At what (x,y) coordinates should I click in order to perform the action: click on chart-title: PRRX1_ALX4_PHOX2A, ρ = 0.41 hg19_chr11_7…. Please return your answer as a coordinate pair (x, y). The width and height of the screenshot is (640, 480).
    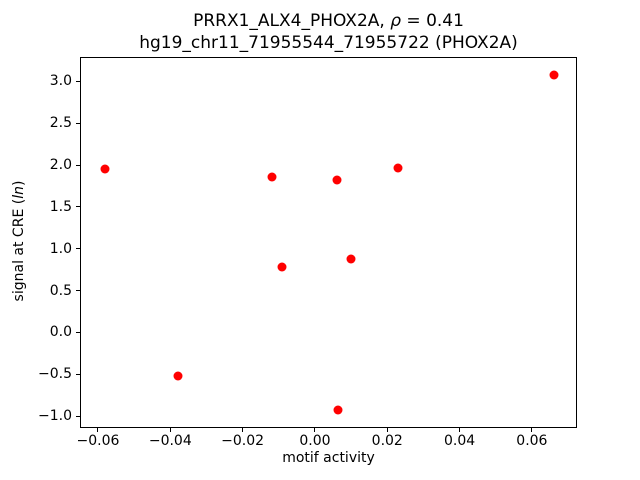
    Looking at the image, I should click on (328, 32).